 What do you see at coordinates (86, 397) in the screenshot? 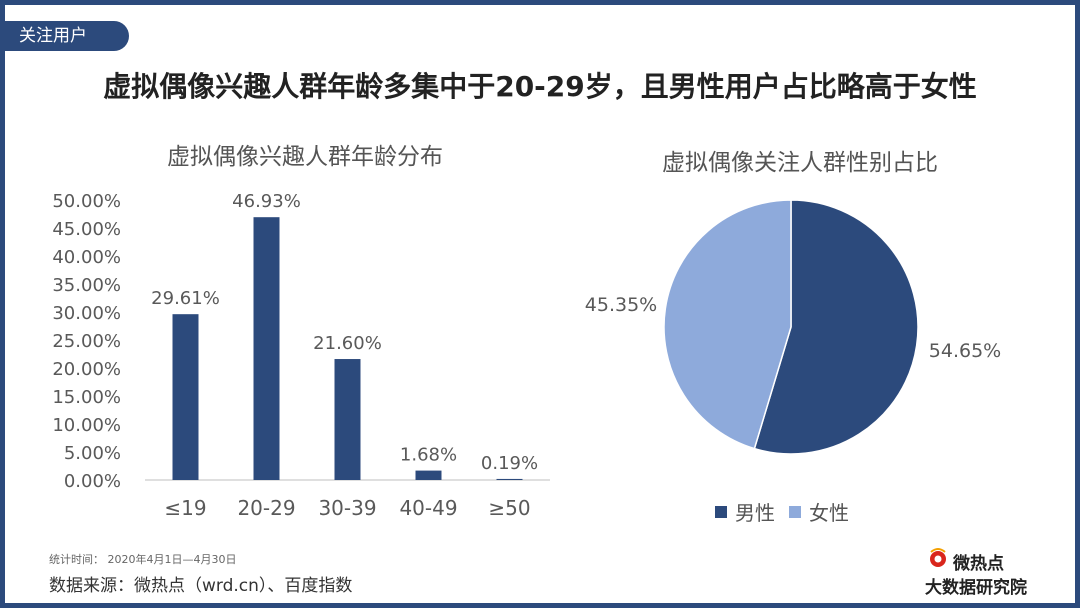
I see `y-tick-label: 15.00%` at bounding box center [86, 397].